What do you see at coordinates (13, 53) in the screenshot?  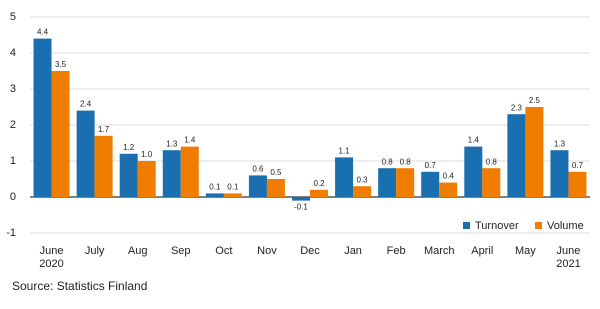 I see `y-tick-label: 4` at bounding box center [13, 53].